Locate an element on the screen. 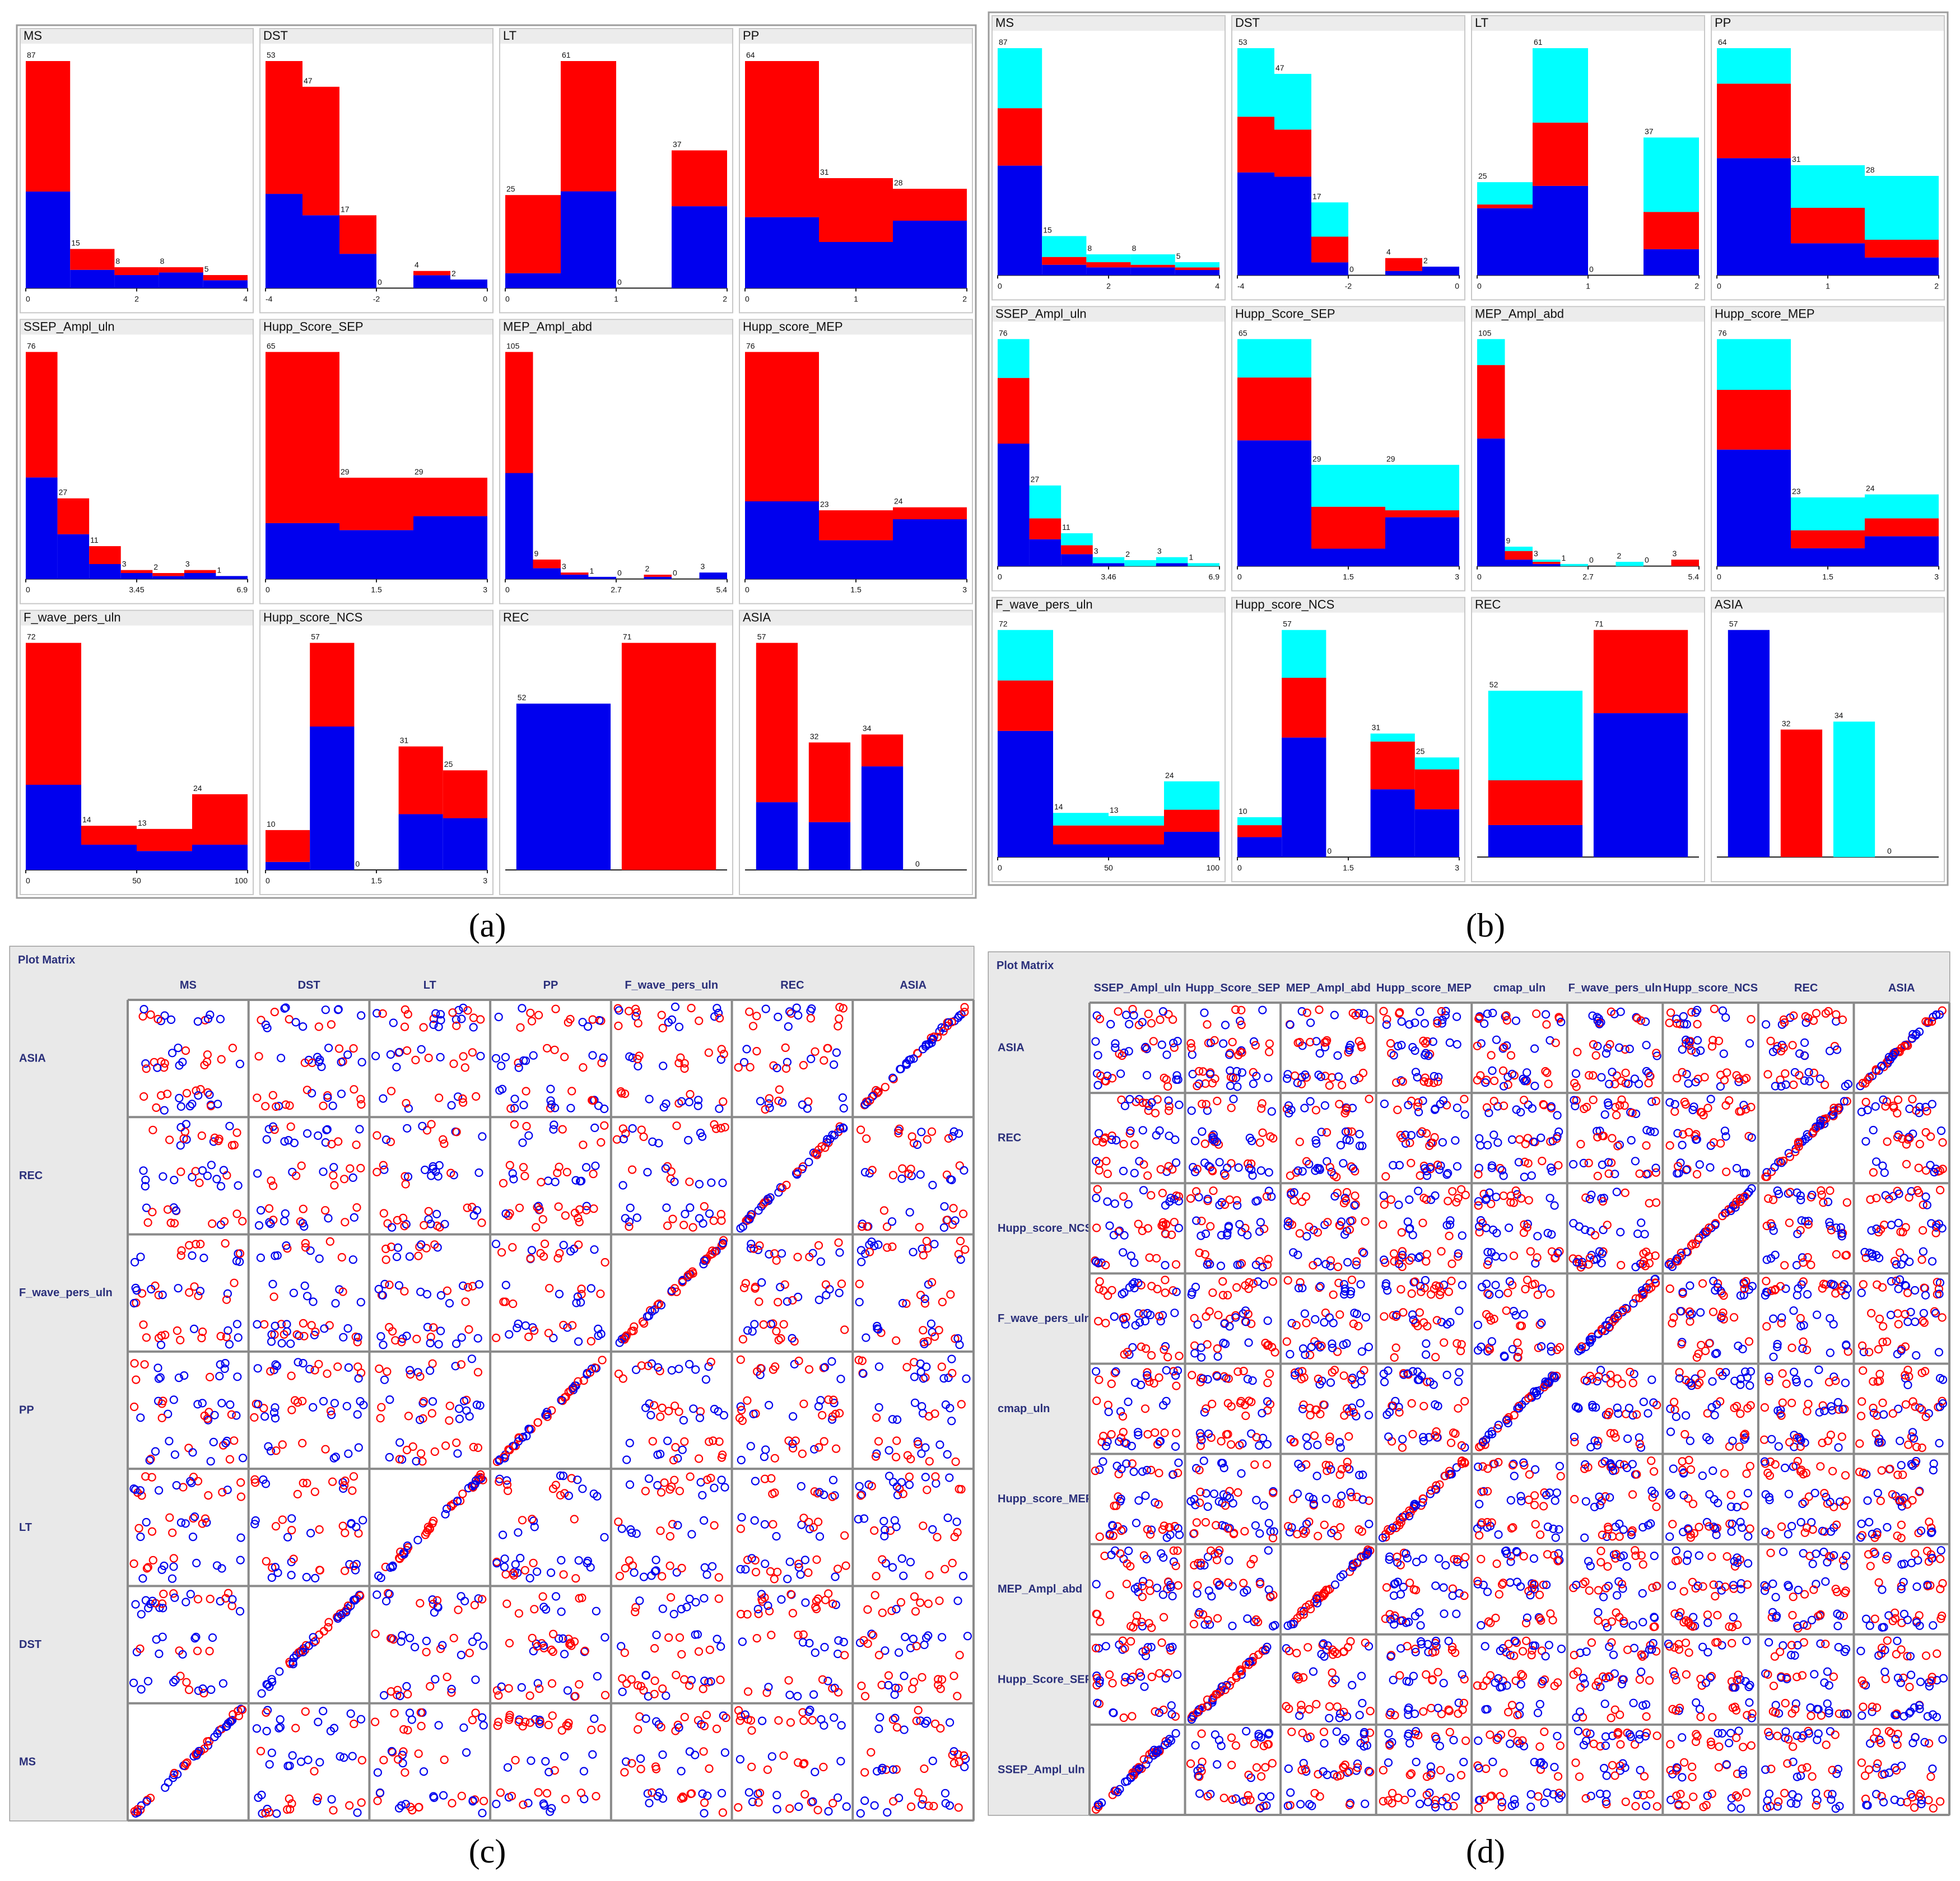  bar-count-label: 34 is located at coordinates (1839, 715).